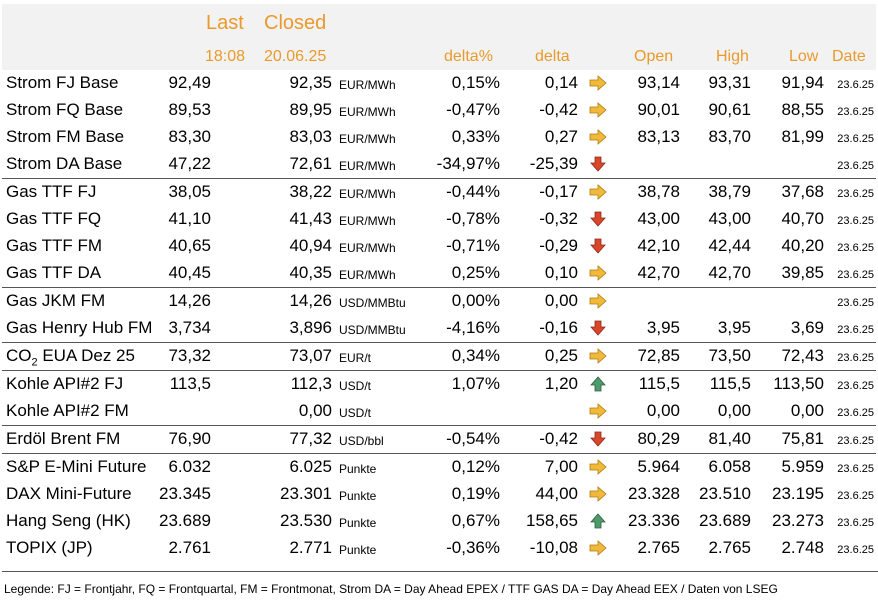  Describe the element at coordinates (34, 362) in the screenshot. I see `row-name-subscript: 2` at that location.